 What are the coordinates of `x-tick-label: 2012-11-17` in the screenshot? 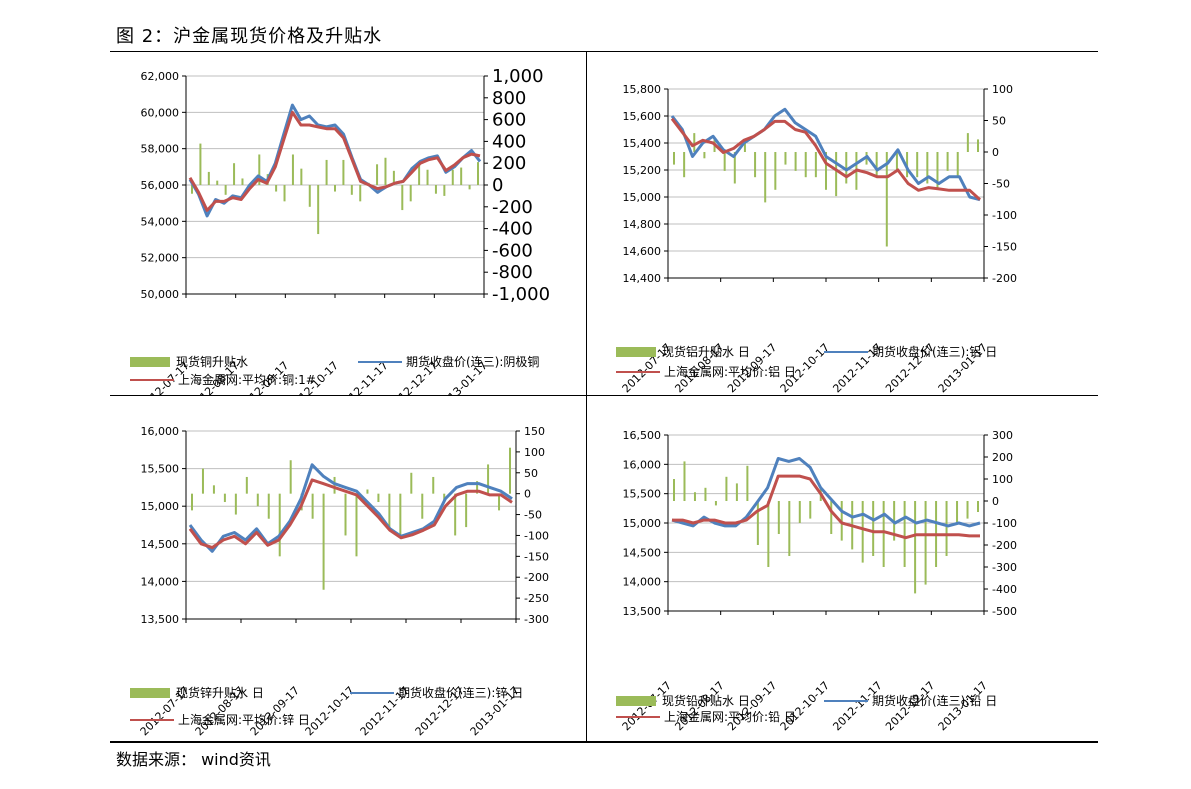 It's located at (363, 377).